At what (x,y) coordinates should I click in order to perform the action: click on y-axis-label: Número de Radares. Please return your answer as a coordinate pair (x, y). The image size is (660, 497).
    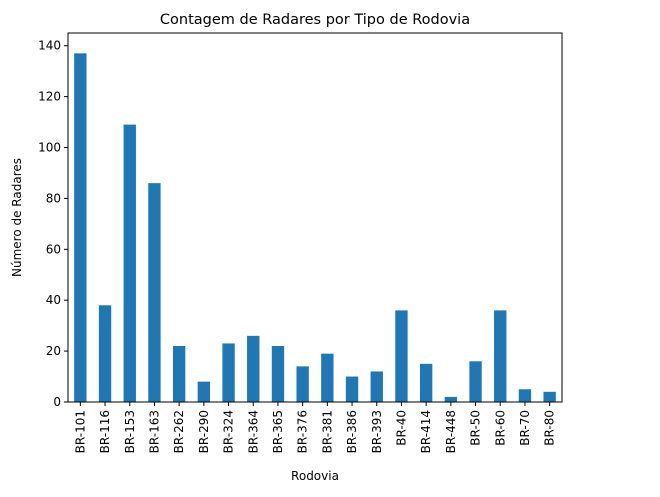
    Looking at the image, I should click on (17, 217).